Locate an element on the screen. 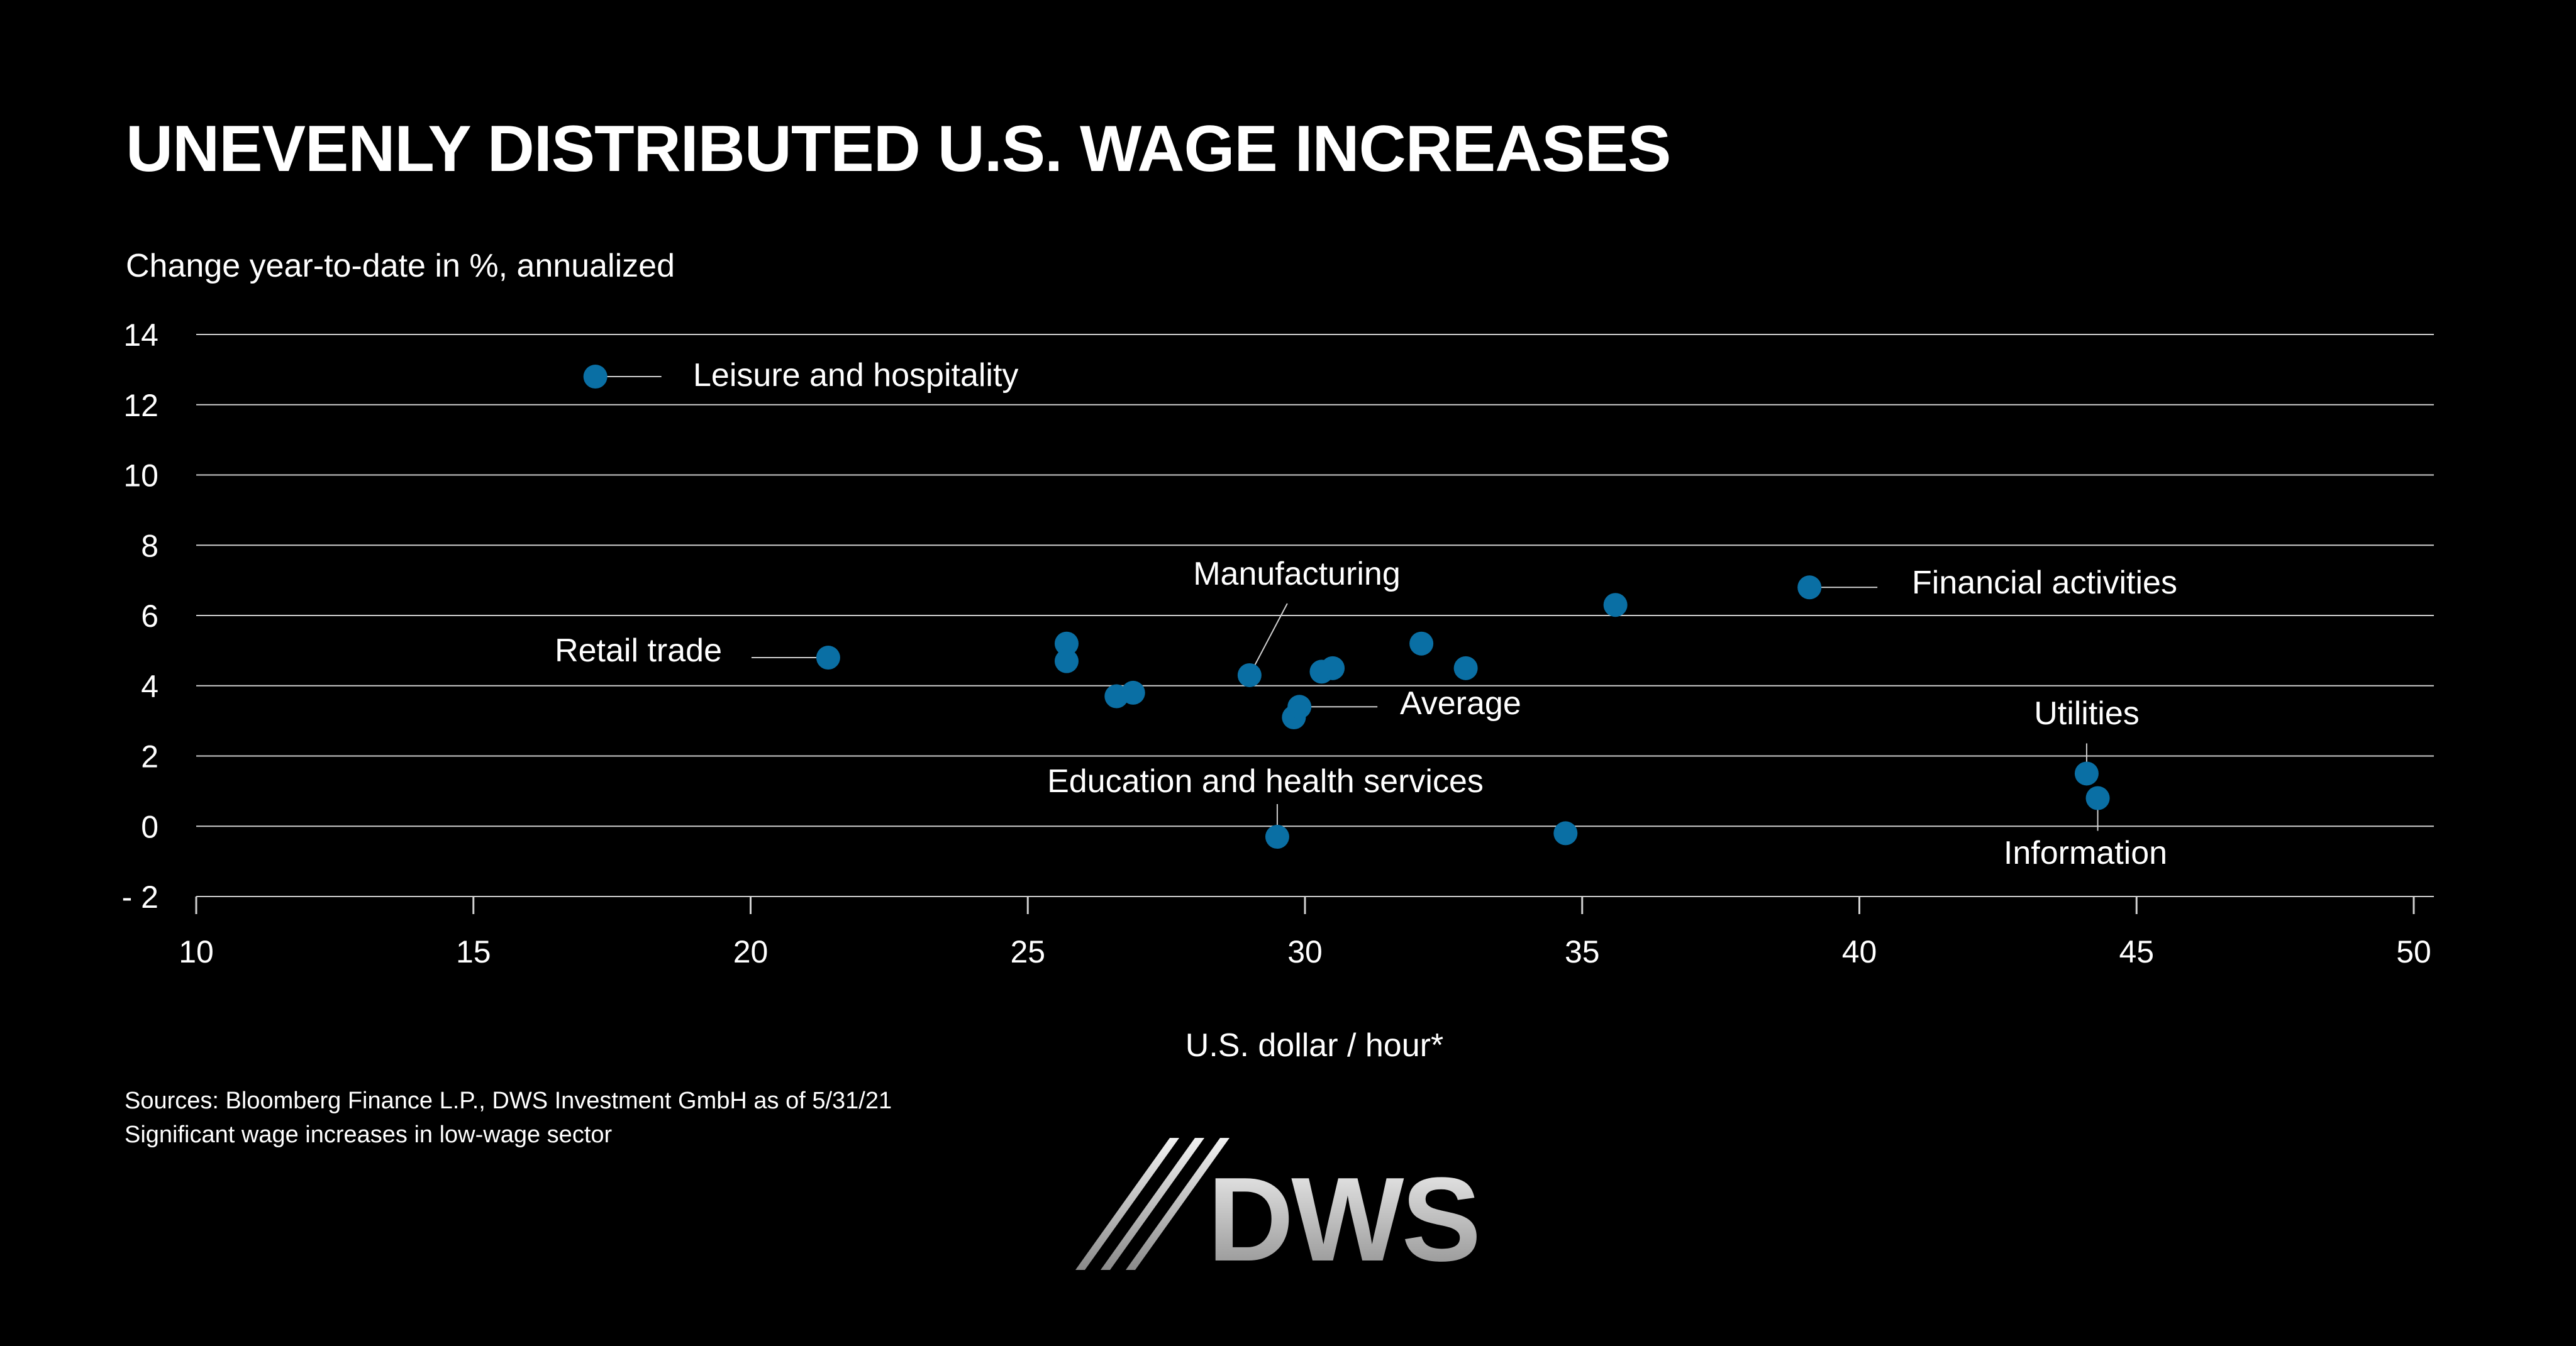  dws-logo: DWS is located at coordinates (1278, 1207).